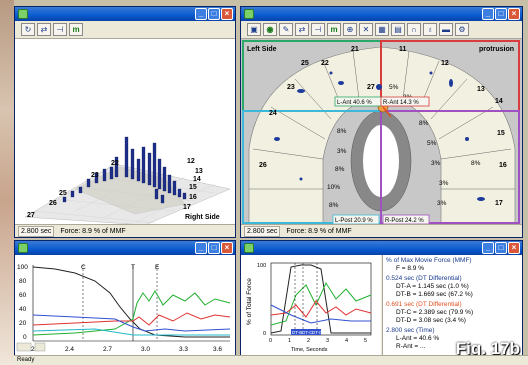  Describe the element at coordinates (366, 29) in the screenshot. I see `tools-icon: ✕` at that location.